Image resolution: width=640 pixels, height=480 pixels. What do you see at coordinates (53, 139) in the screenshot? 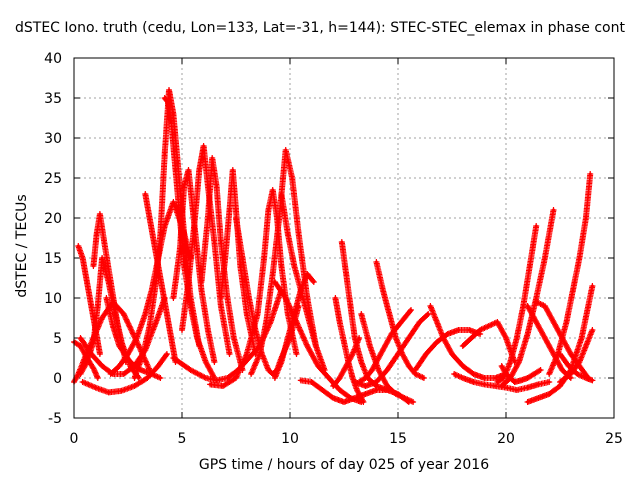
I see `y-tick-label: 30` at bounding box center [53, 139].